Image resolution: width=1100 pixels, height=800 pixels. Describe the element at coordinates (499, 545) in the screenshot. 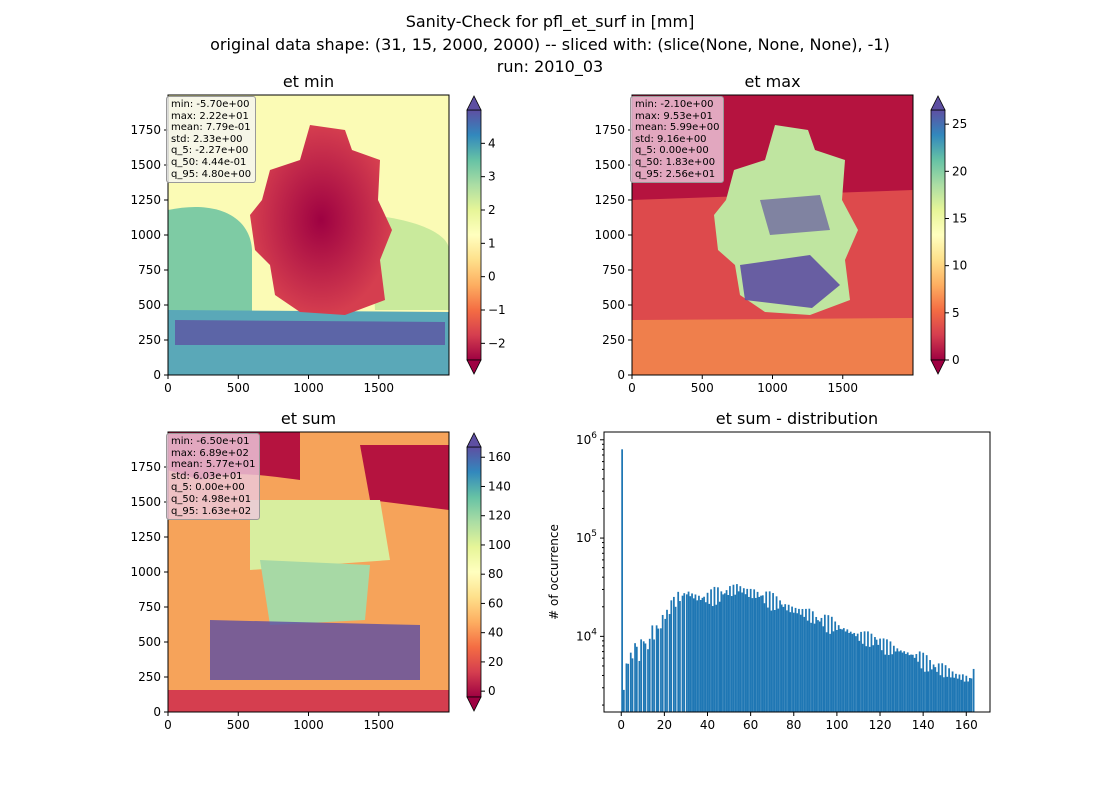

I see `colorbar-tick-label: 100` at that location.